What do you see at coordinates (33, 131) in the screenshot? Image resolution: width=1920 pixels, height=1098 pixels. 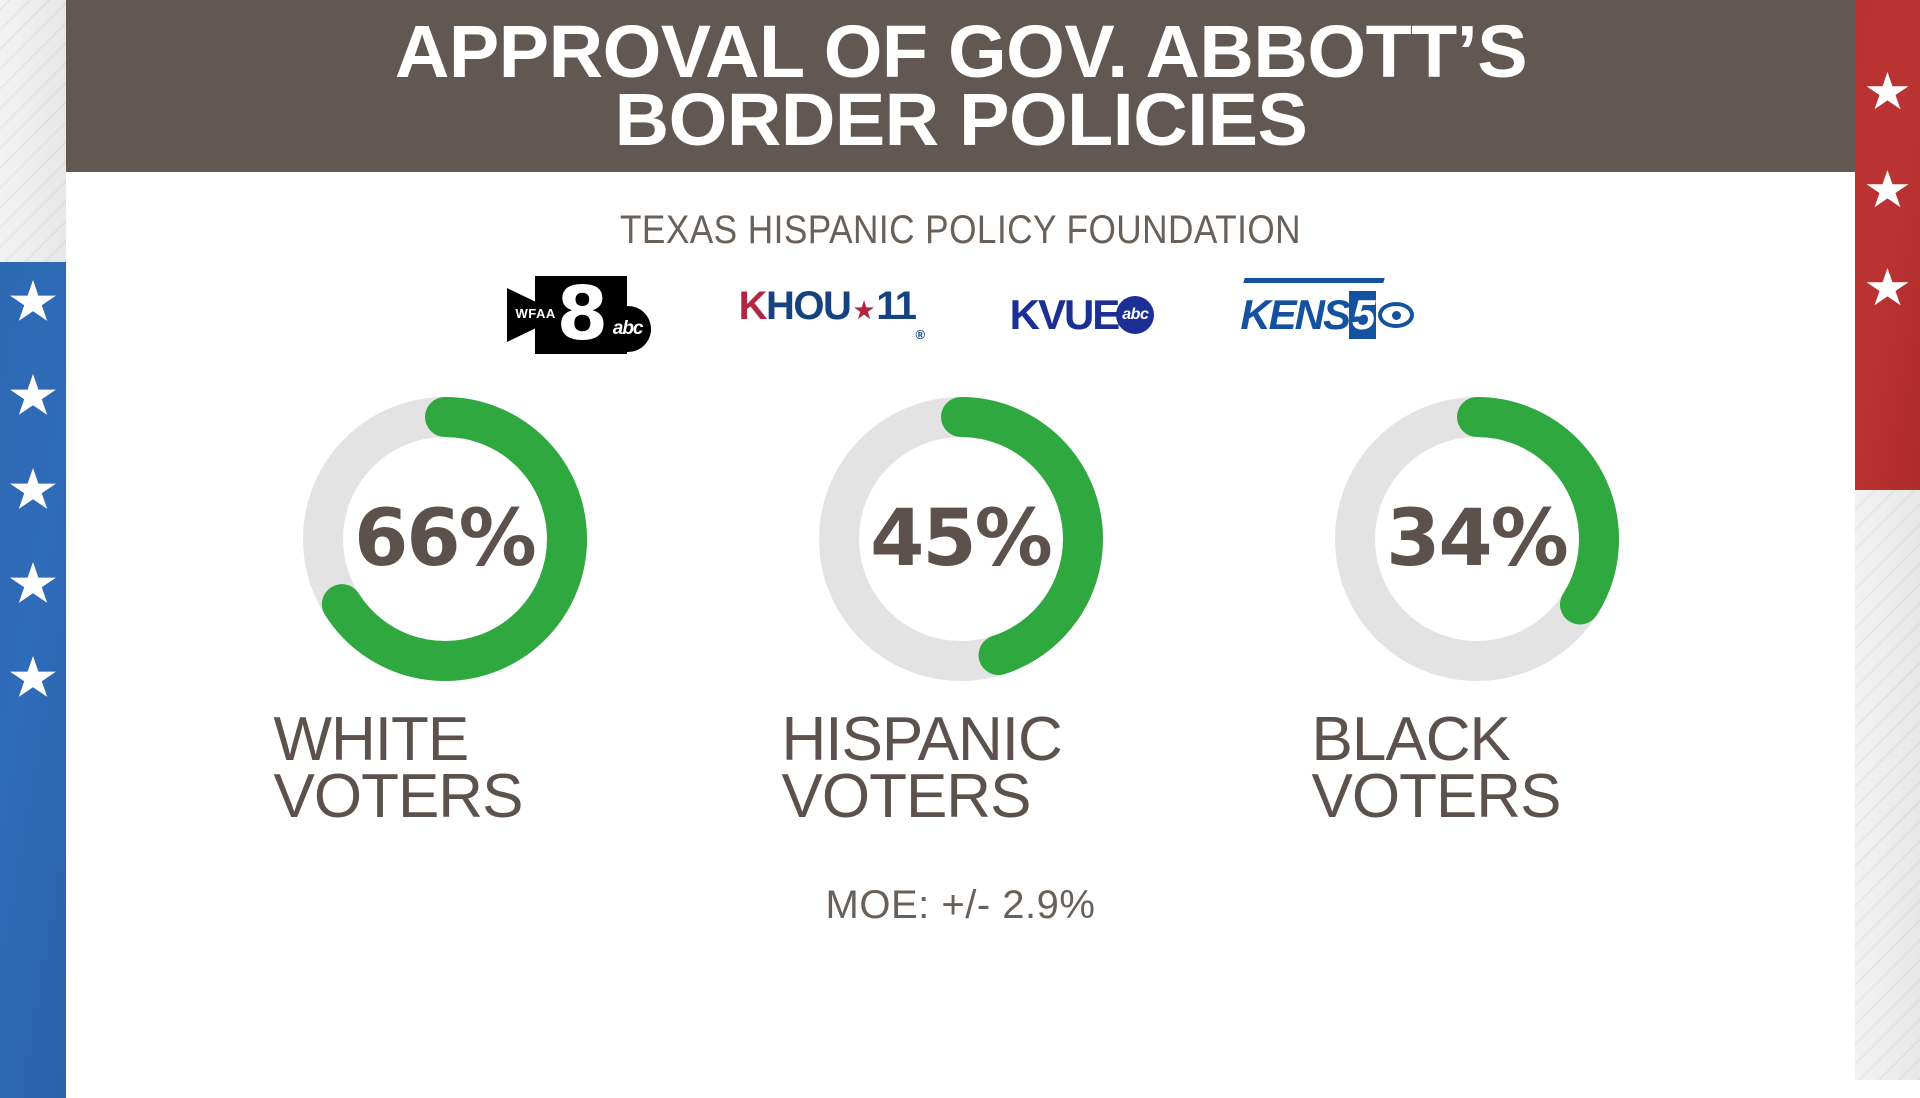 I see `texture-panel-left-top` at bounding box center [33, 131].